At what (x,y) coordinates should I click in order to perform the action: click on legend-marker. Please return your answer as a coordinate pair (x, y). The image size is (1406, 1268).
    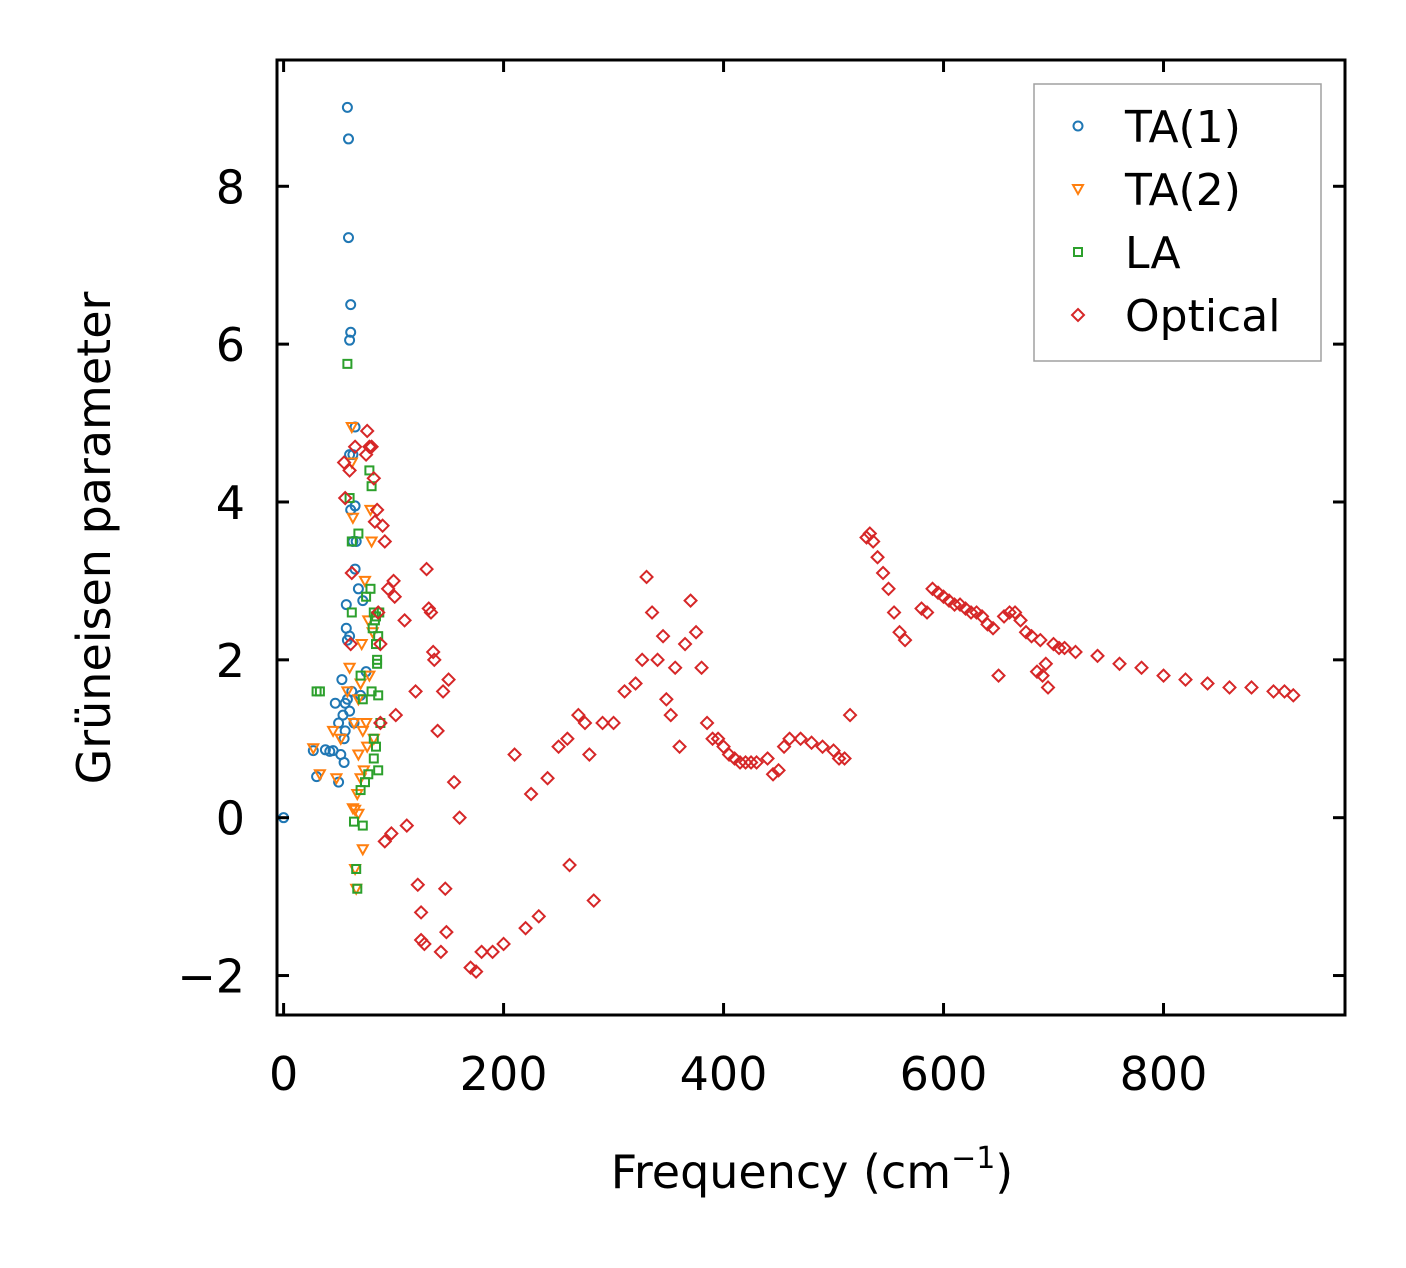
    Looking at the image, I should click on (1078, 315).